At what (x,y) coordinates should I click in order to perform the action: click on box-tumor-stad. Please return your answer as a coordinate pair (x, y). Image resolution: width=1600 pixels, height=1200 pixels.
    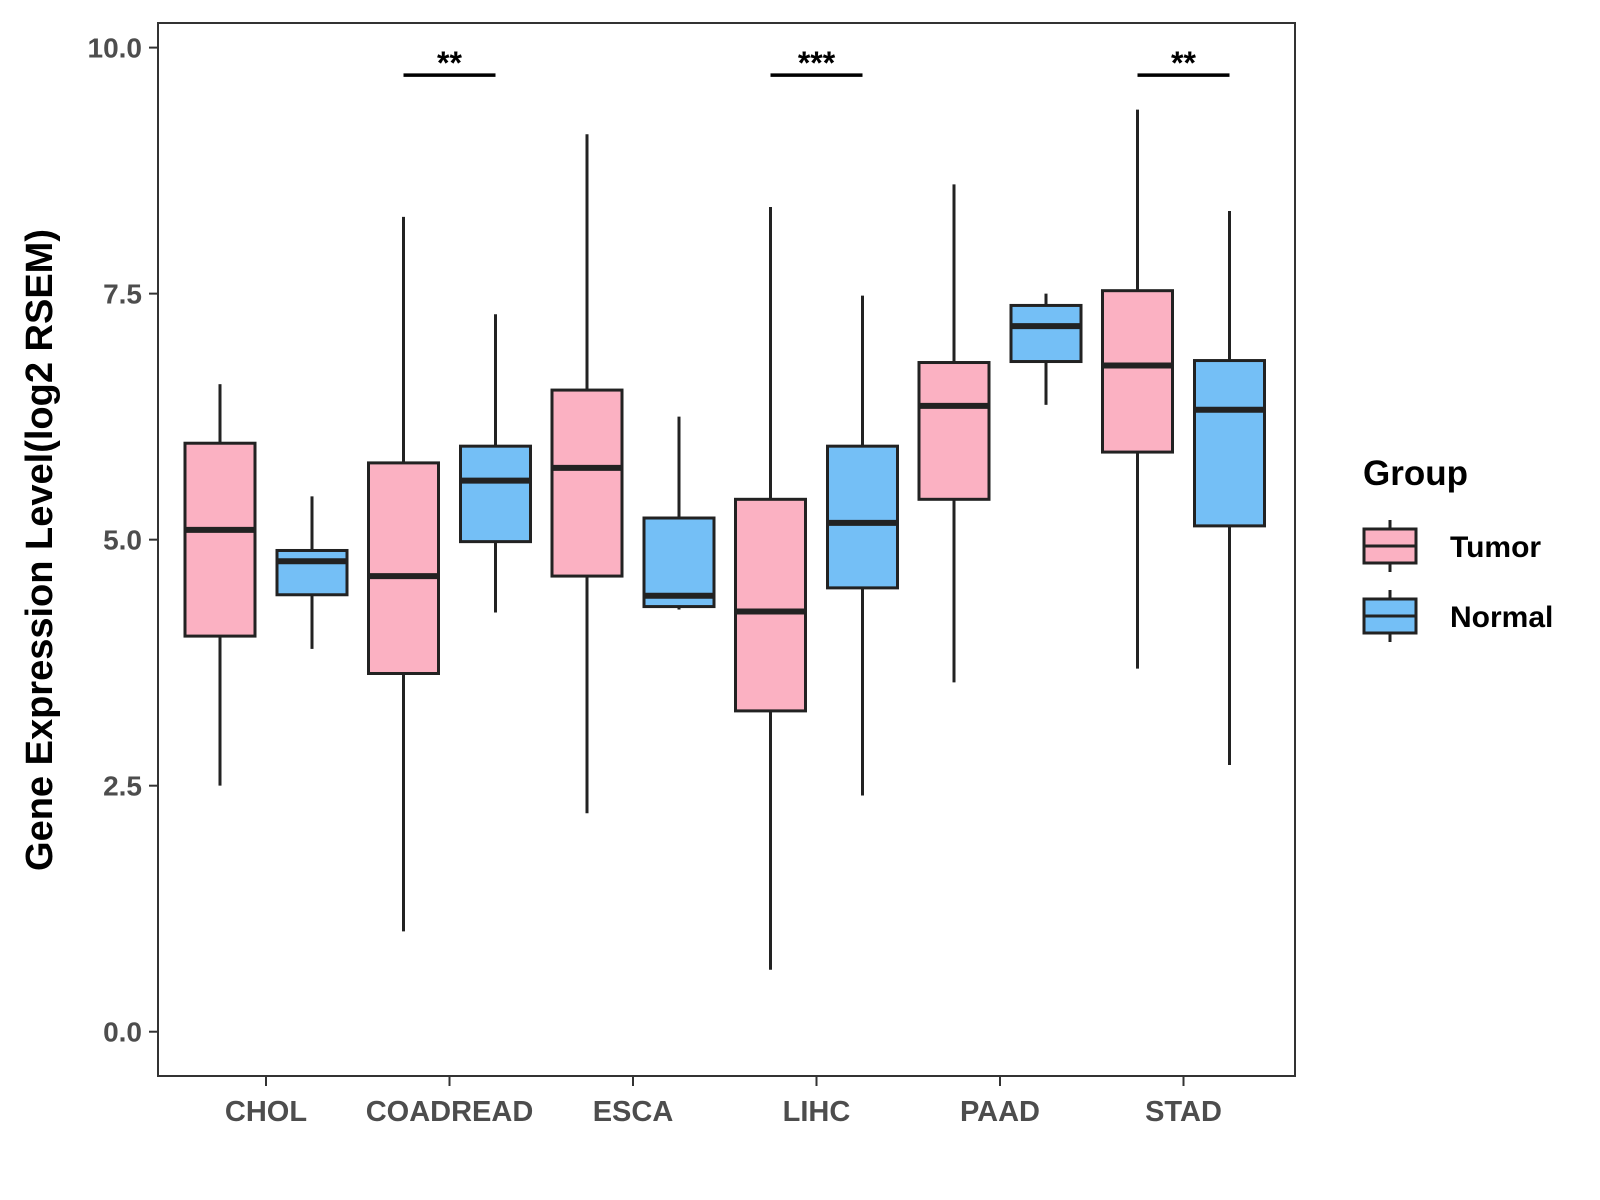
    Looking at the image, I should click on (1137, 389).